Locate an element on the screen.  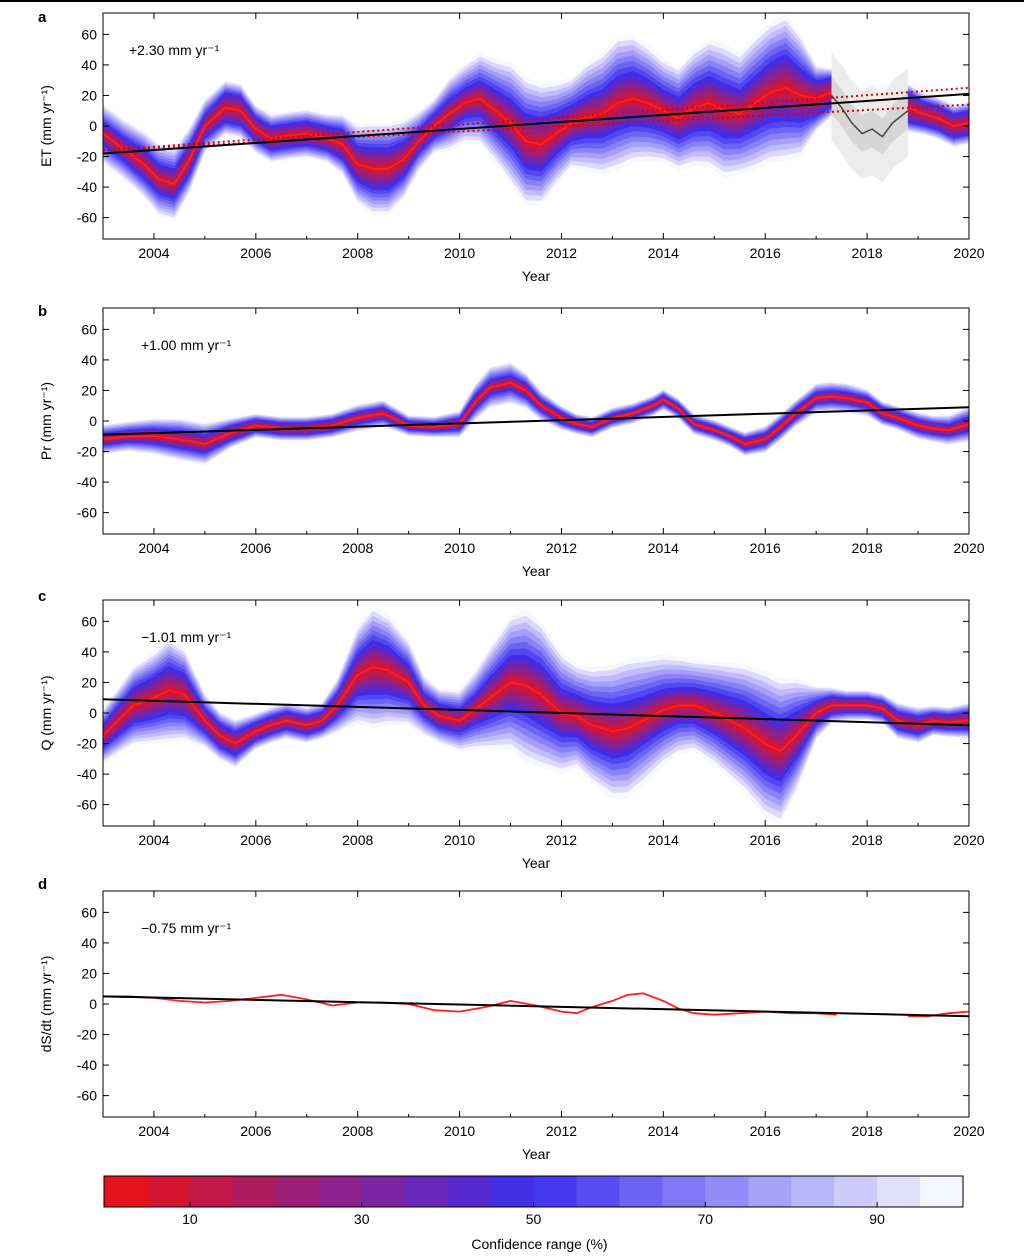
trend-rate-label-c: −1.01 mm yr⁻¹ is located at coordinates (186, 637).